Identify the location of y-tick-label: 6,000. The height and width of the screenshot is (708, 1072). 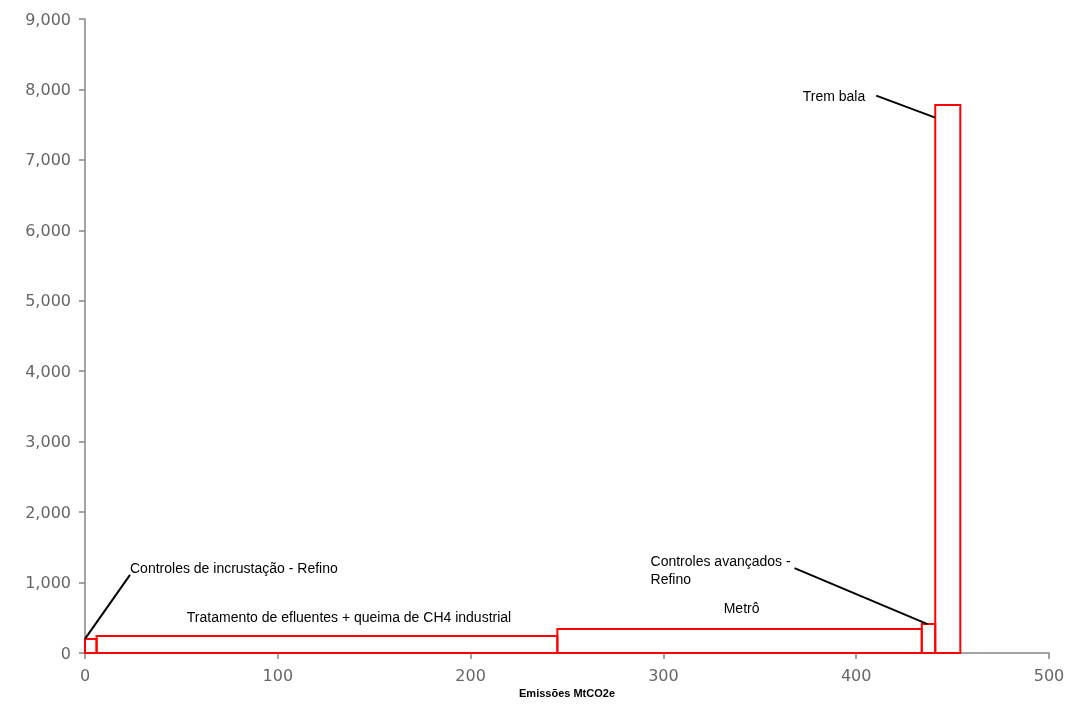
(48, 230).